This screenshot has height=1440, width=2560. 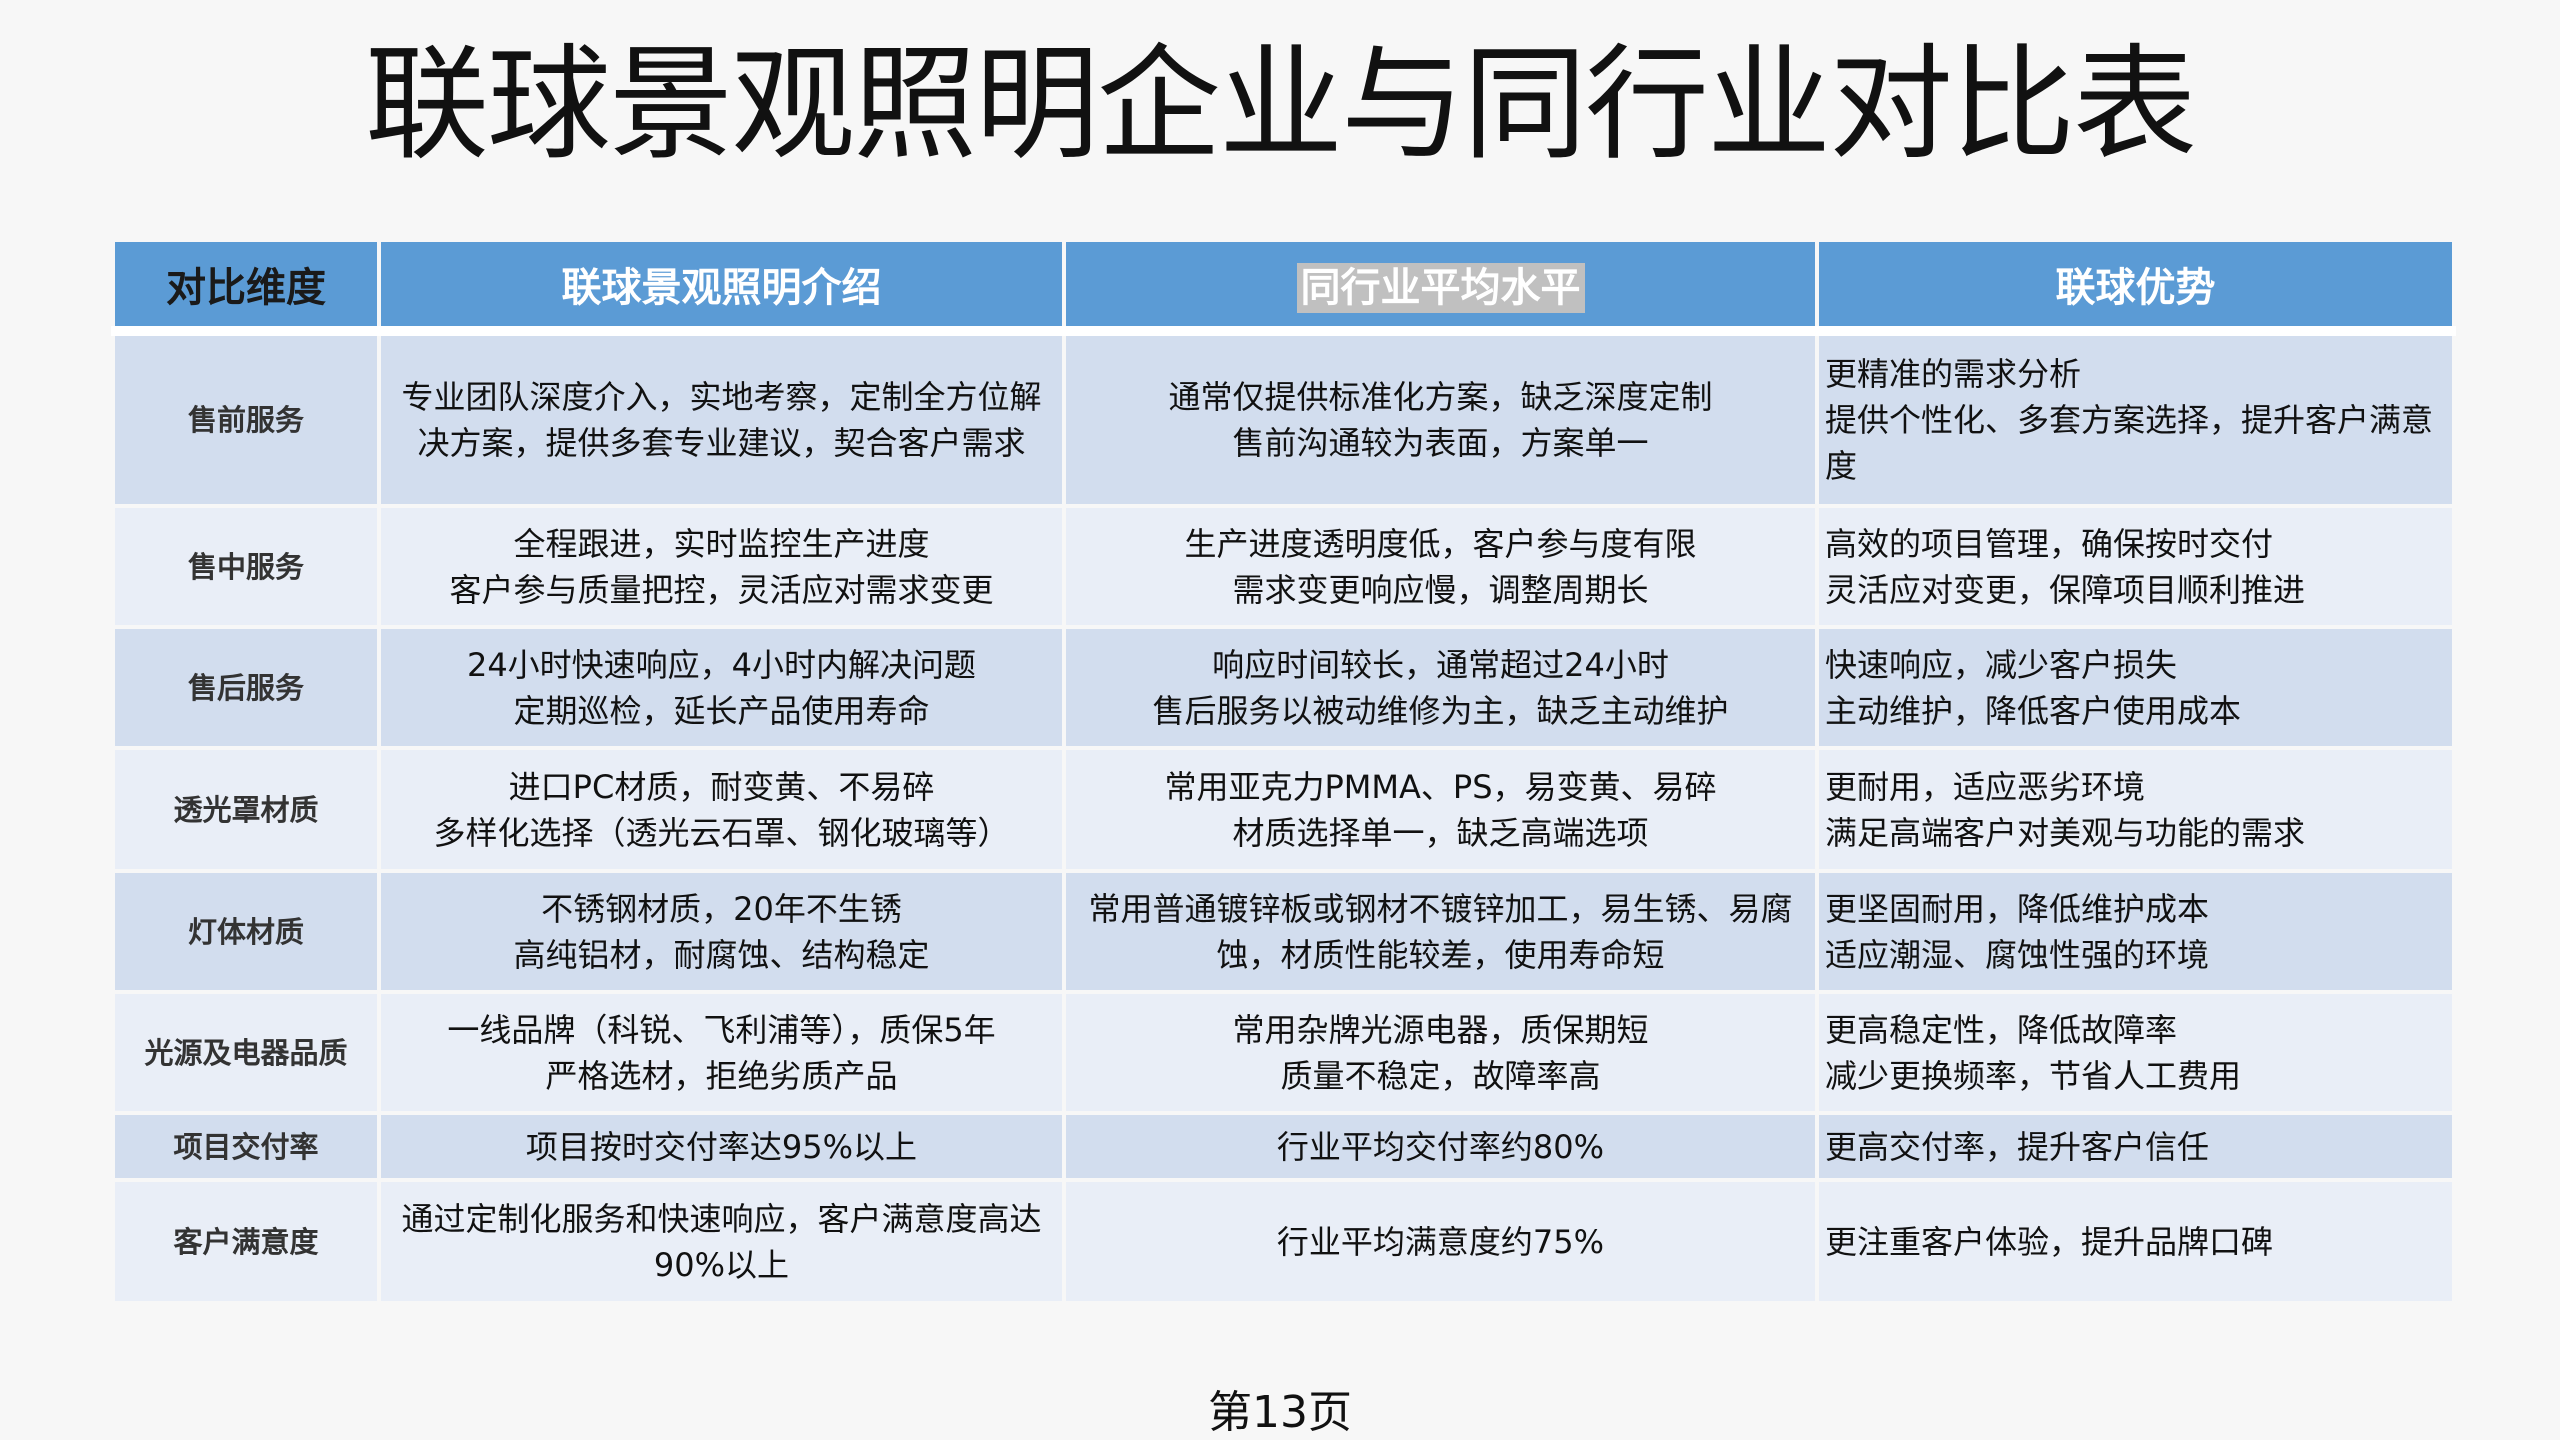 What do you see at coordinates (721, 287) in the screenshot?
I see `header-intro: 联球景观照明介绍` at bounding box center [721, 287].